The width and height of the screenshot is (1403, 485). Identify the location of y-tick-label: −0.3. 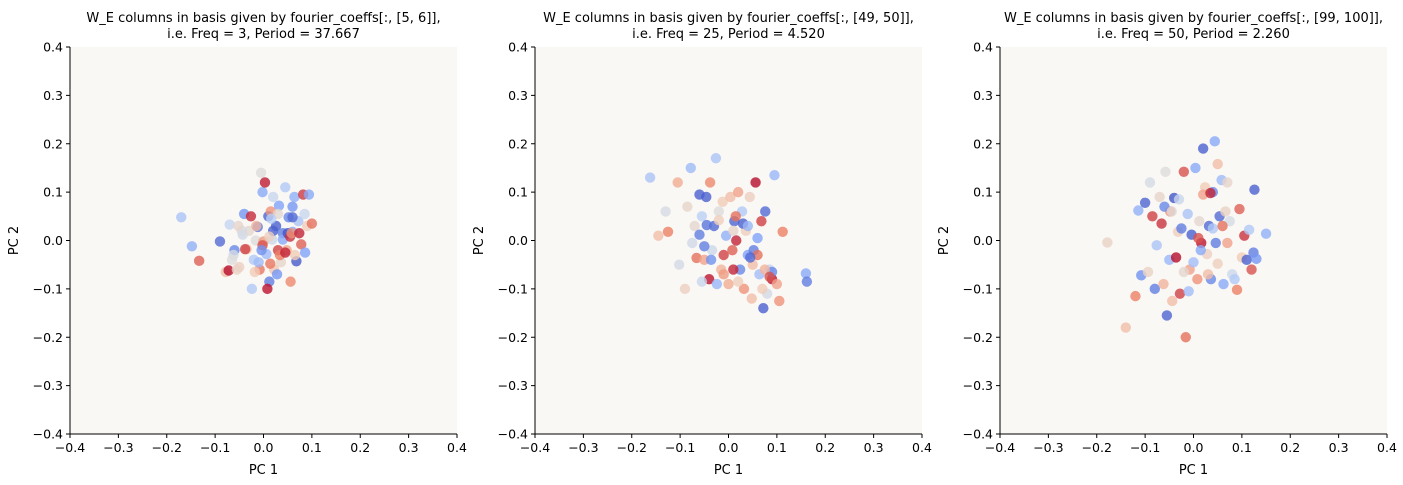
(513, 385).